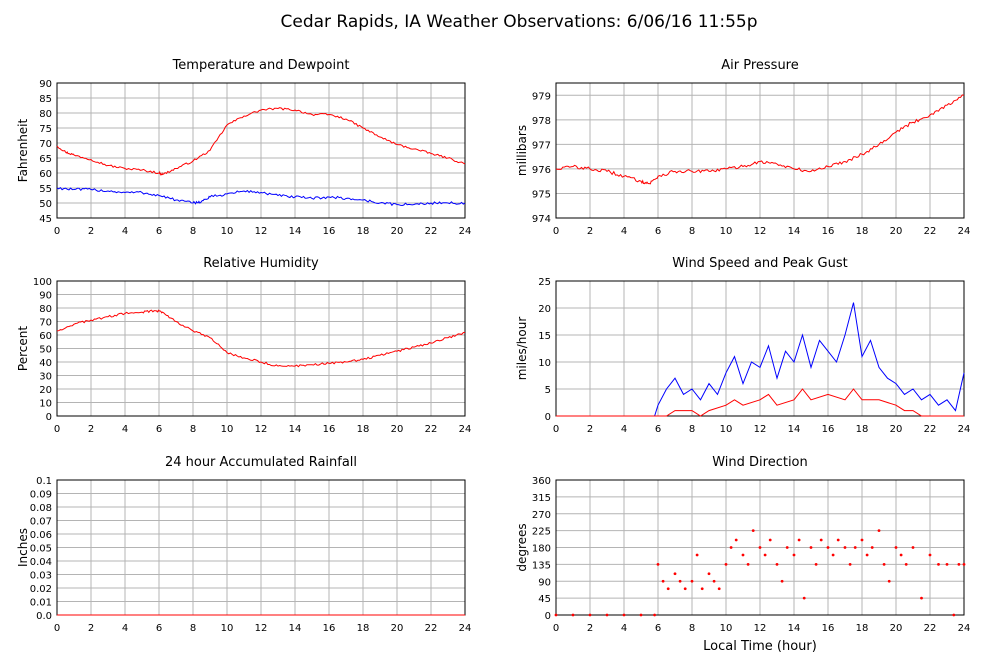  Describe the element at coordinates (541, 96) in the screenshot. I see `y-tick-label: 979` at that location.